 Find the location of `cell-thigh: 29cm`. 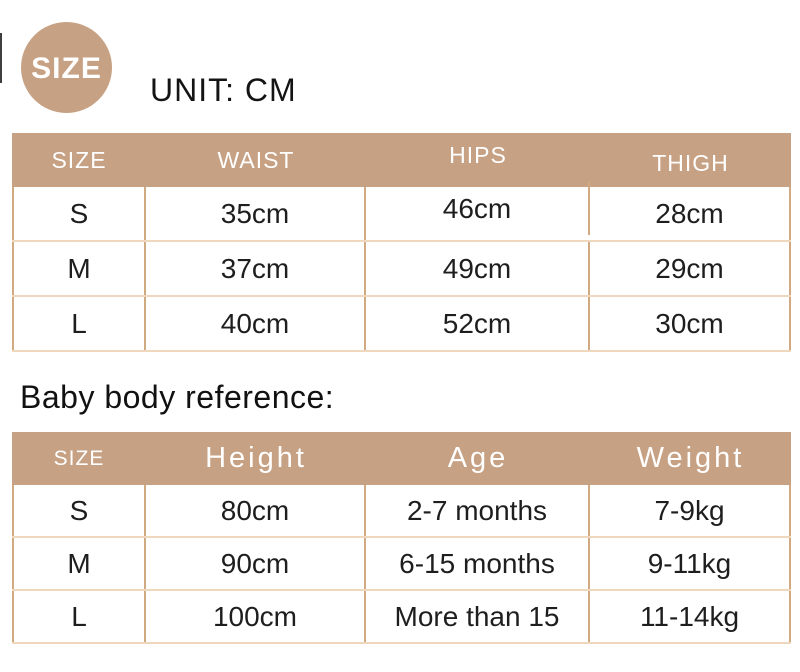

cell-thigh: 29cm is located at coordinates (690, 268).